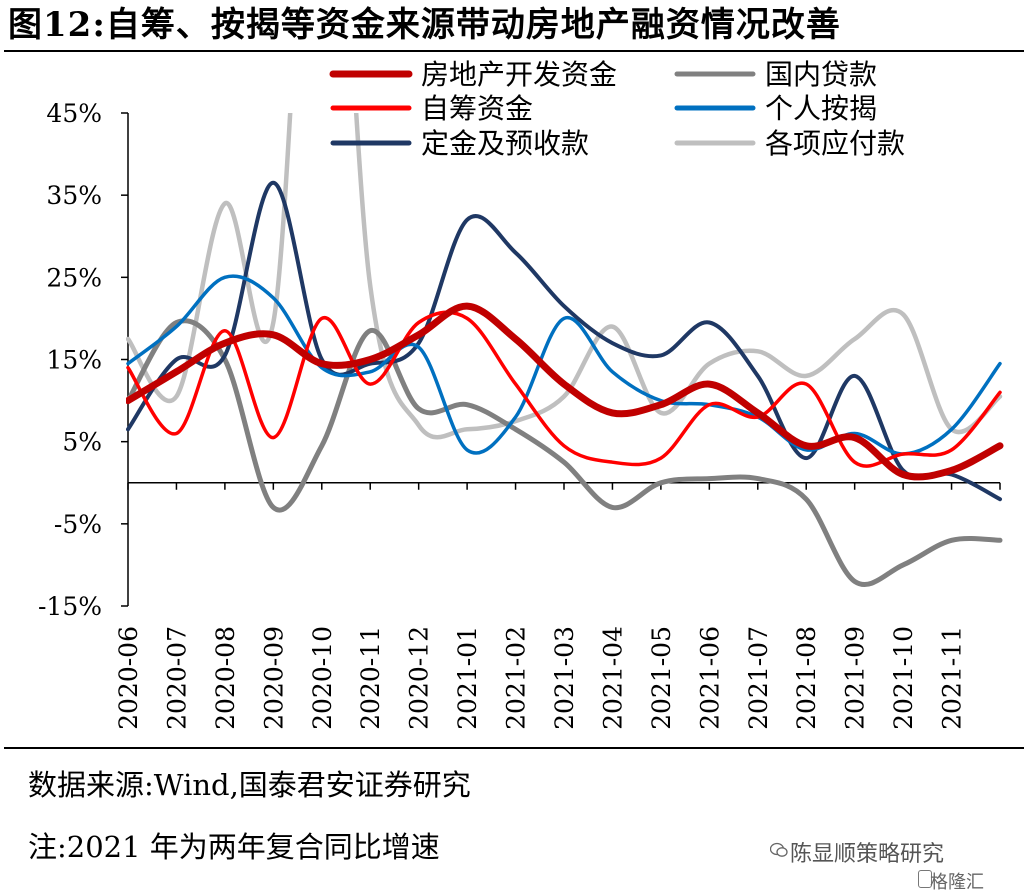  Describe the element at coordinates (957, 882) in the screenshot. I see `logo-text: 格隆汇` at that location.